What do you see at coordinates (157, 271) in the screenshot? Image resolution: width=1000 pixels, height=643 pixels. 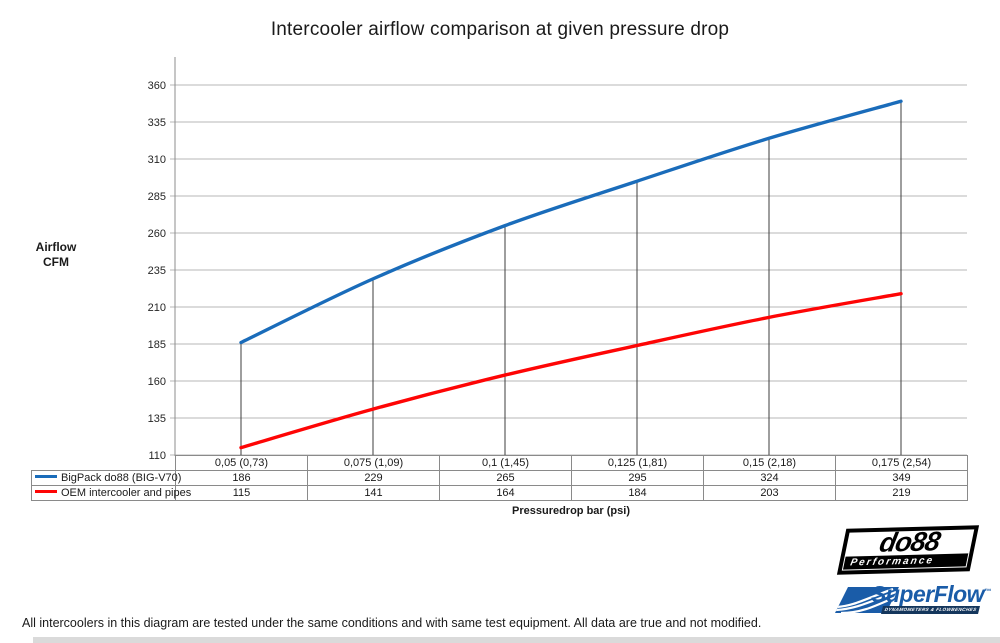 I see `y-tick-label: 235` at bounding box center [157, 271].